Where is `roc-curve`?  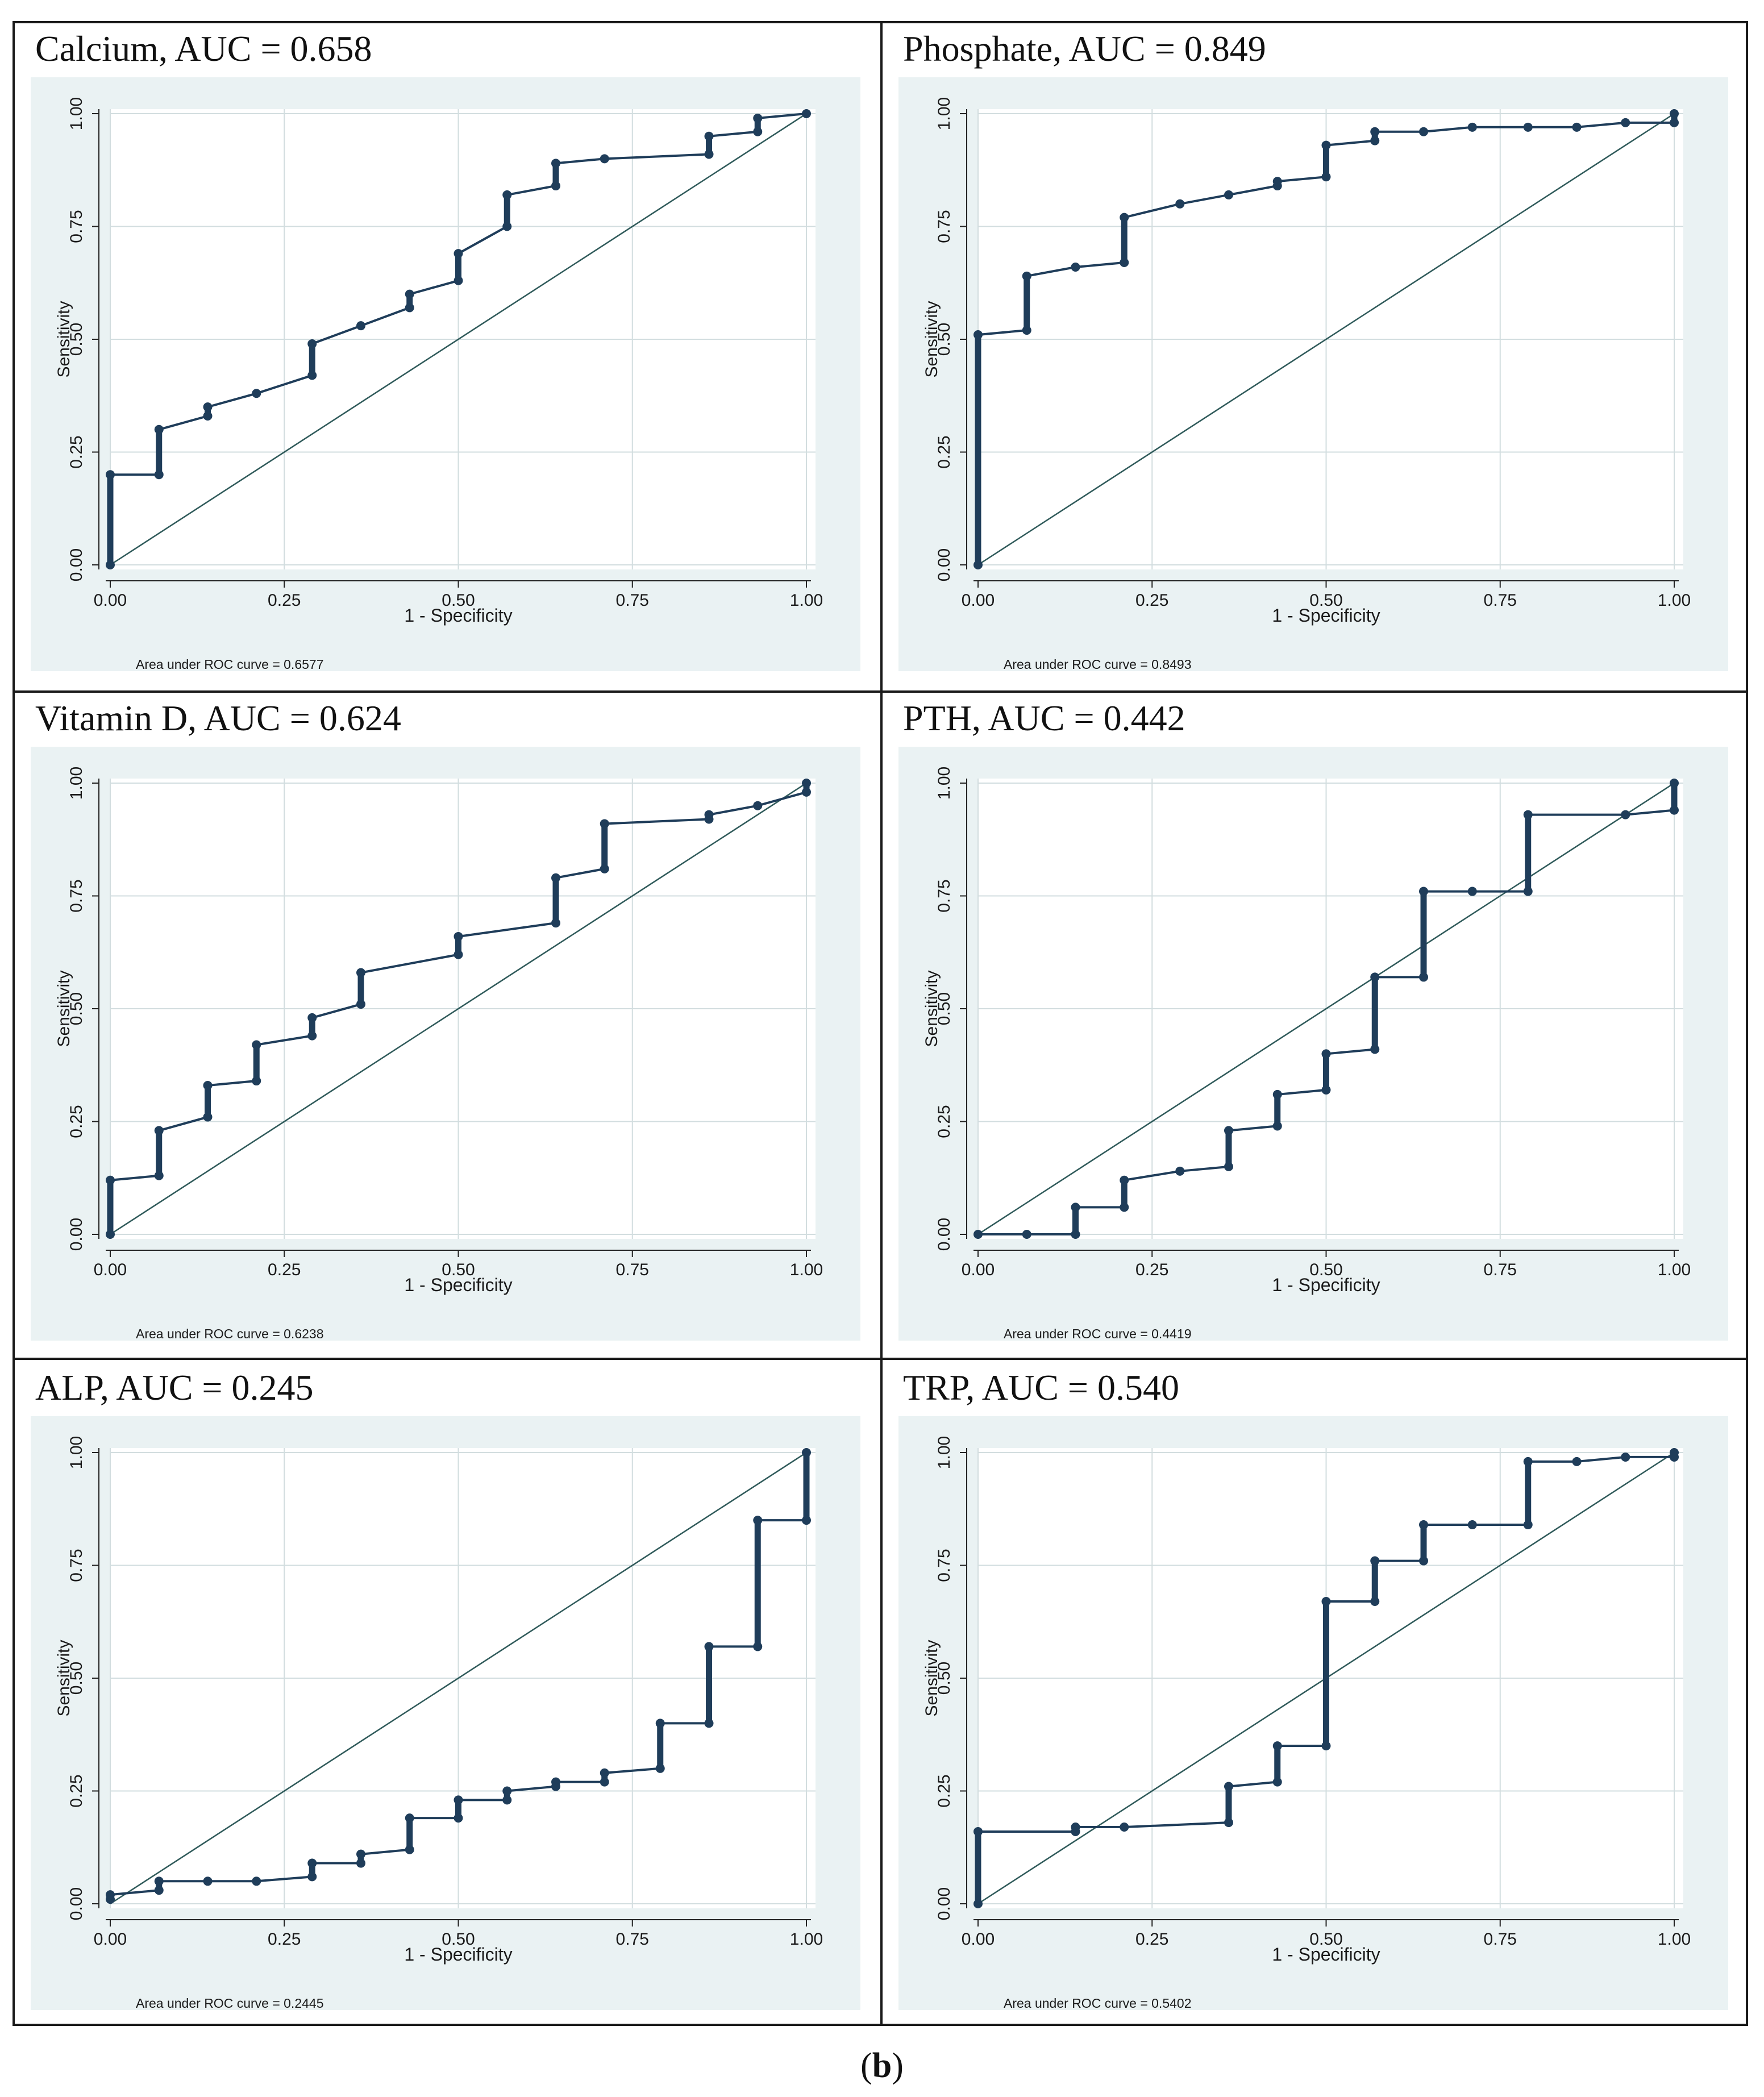 roc-curve is located at coordinates (1326, 339).